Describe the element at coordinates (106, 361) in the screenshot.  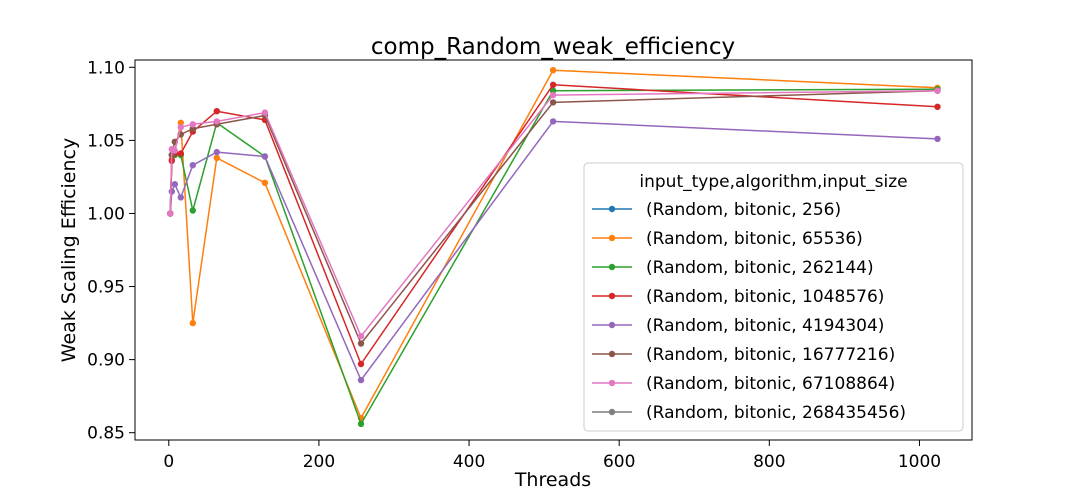
I see `y-tick-label: 0.90` at that location.